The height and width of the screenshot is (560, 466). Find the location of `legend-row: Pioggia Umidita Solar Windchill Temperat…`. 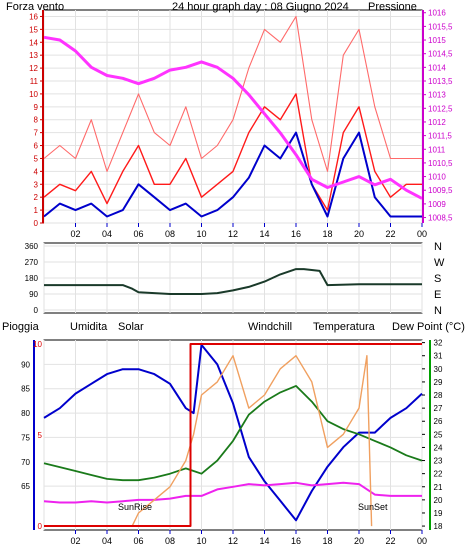

legend-row: Pioggia Umidita Solar Windchill Temperat… is located at coordinates (233, 327).